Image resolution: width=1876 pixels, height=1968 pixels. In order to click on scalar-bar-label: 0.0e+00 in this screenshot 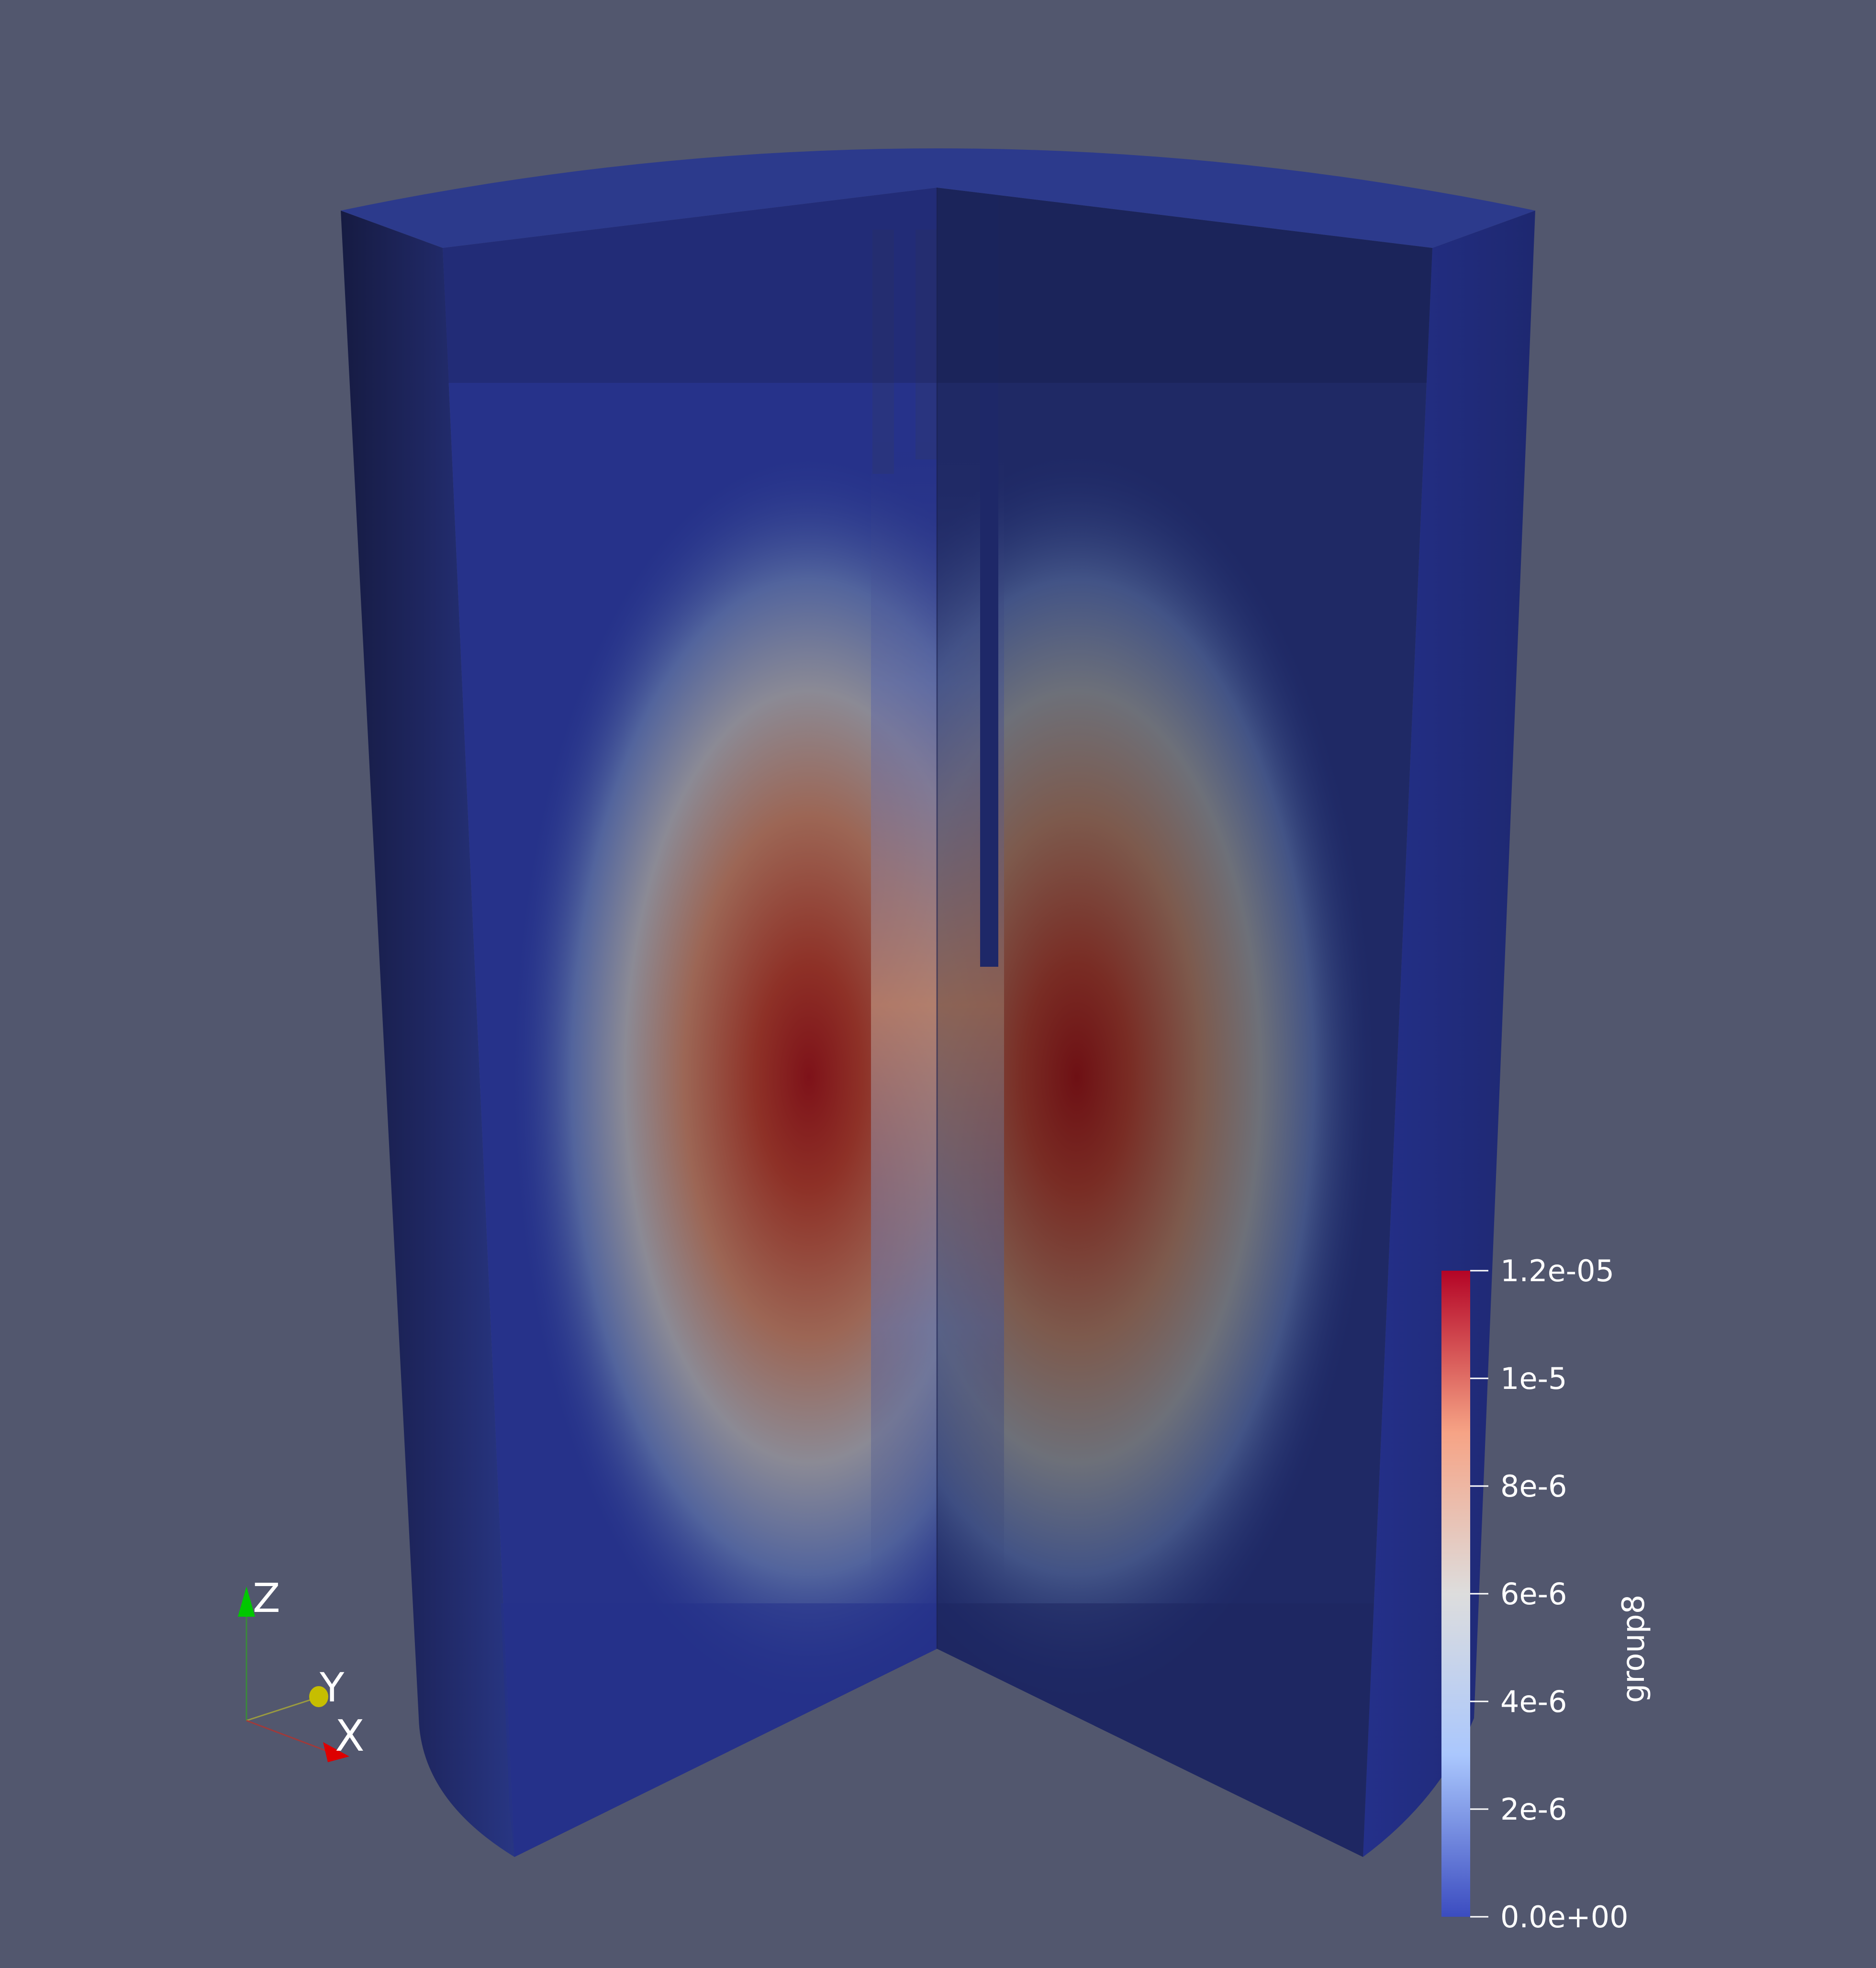, I will do `click(1564, 1917)`.